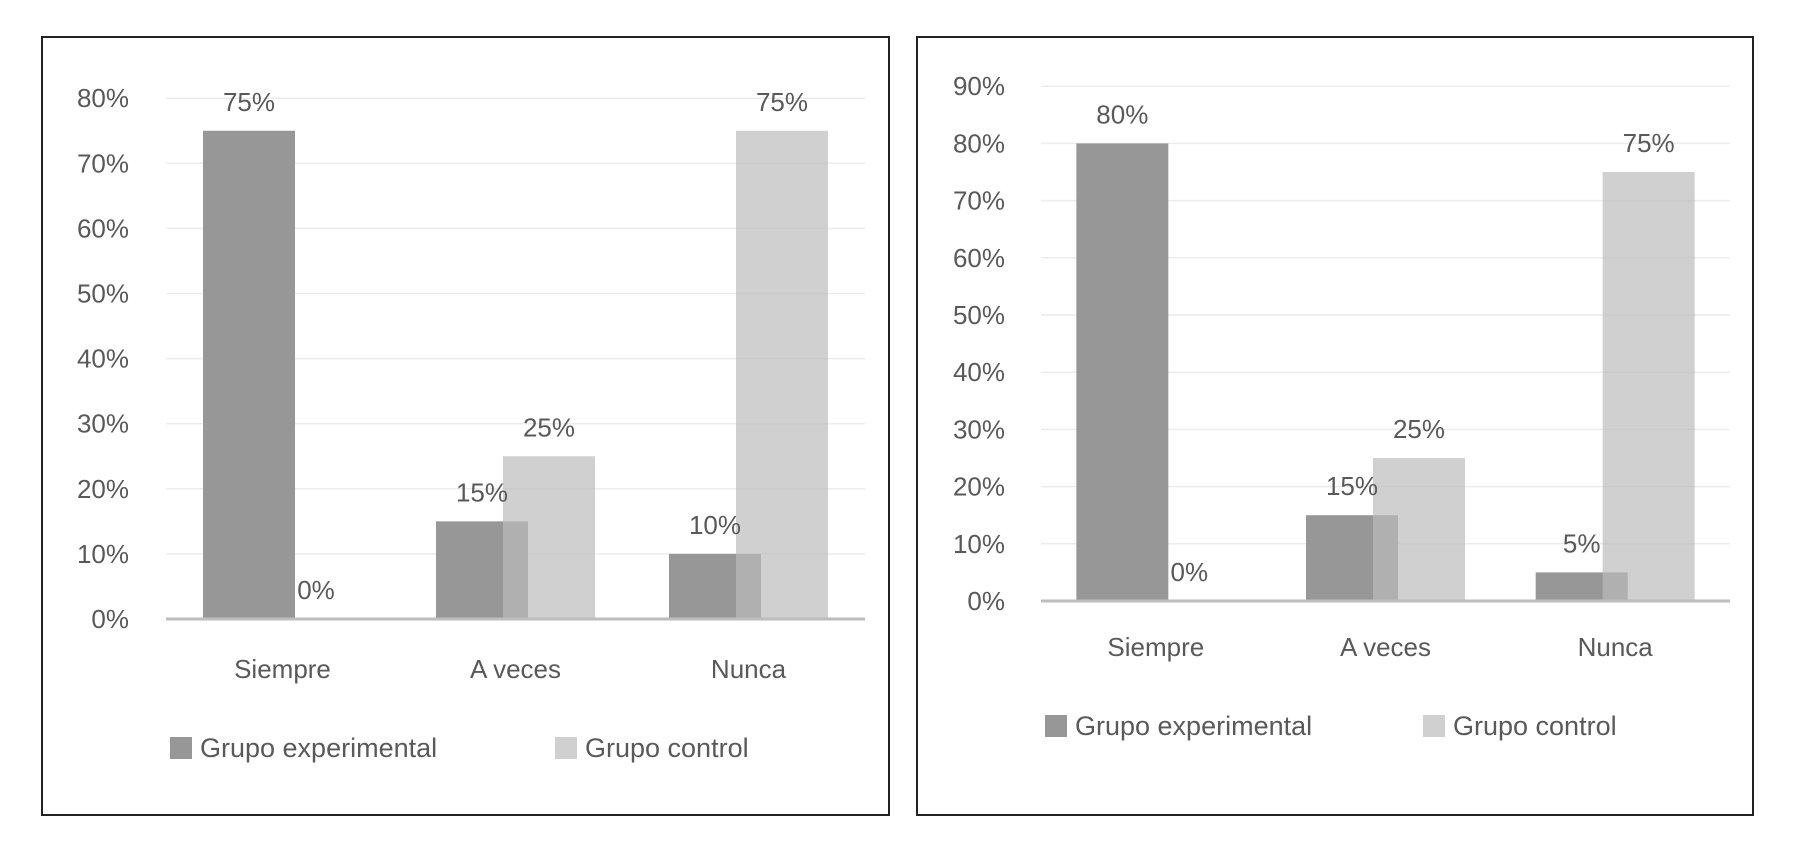  I want to click on data-label-experimental: 80%, so click(1122, 114).